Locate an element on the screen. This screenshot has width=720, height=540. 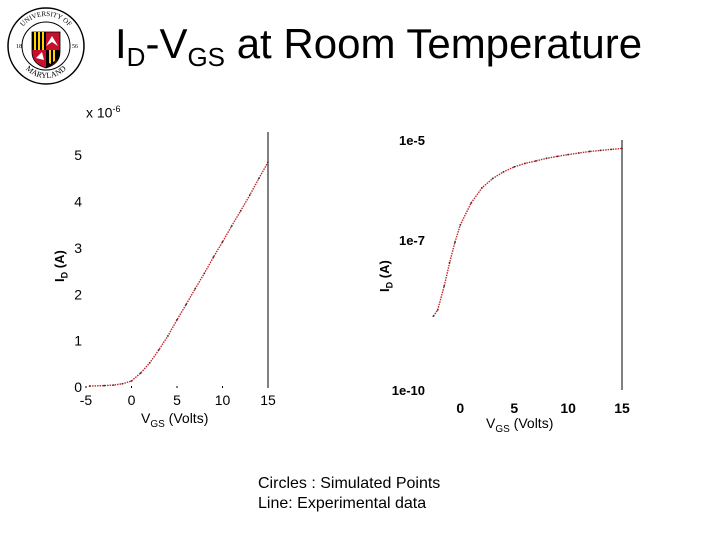
right-chart-x-tick-label: 15 is located at coordinates (622, 408).